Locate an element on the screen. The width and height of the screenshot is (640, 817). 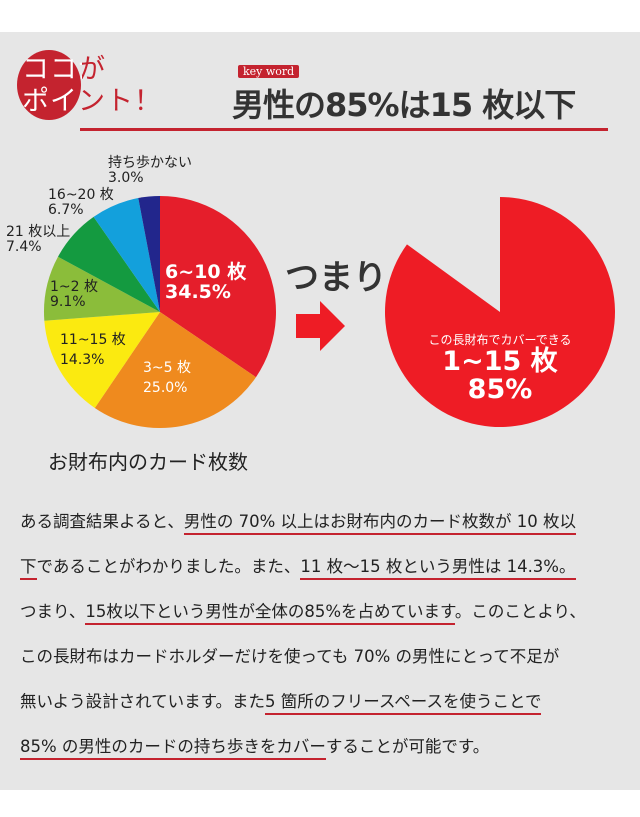
paragraph-line: ある調査結果よると、男性の 70% 以上はお財布内のカード枚数が 10 枚以 is located at coordinates (298, 521).